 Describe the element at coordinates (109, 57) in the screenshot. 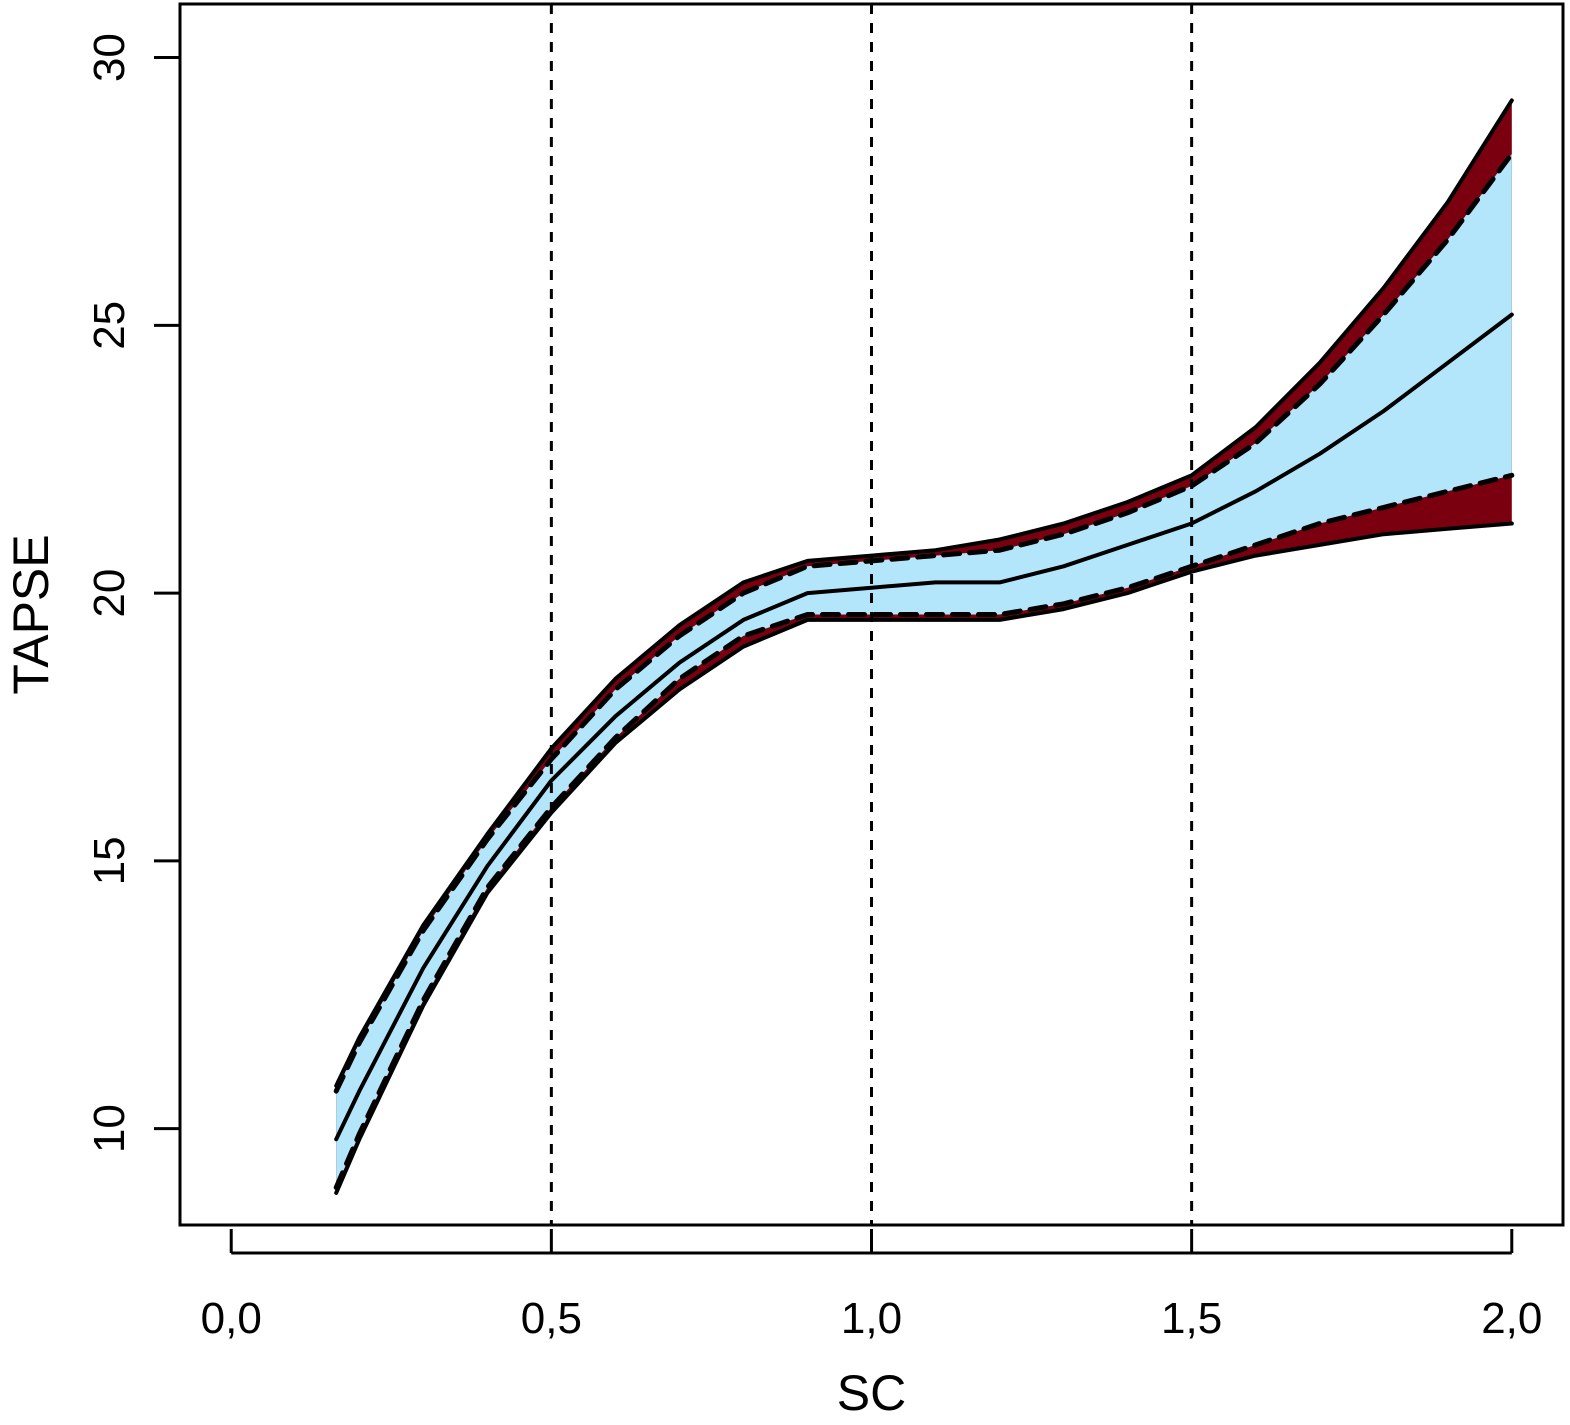

I see `y-tick-label-4: 30` at that location.